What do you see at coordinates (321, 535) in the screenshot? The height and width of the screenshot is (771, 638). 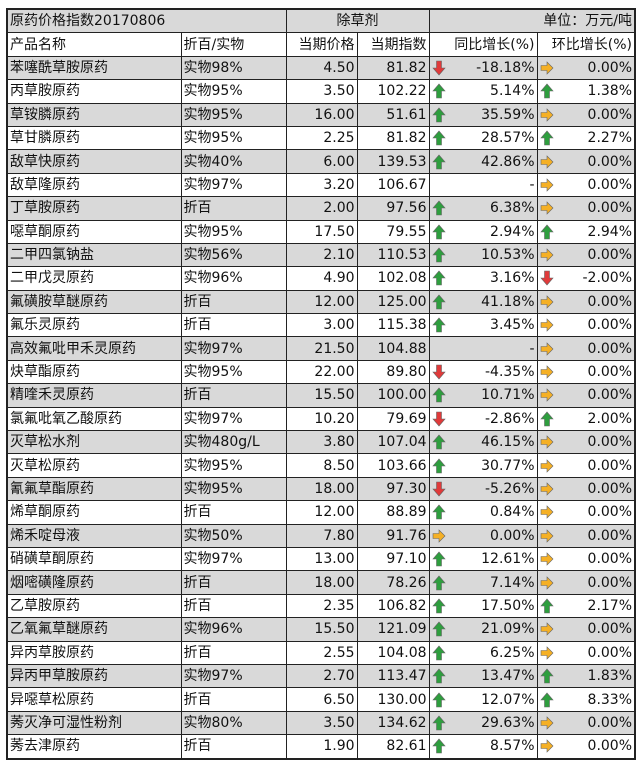 I see `current-price: 7.80` at bounding box center [321, 535].